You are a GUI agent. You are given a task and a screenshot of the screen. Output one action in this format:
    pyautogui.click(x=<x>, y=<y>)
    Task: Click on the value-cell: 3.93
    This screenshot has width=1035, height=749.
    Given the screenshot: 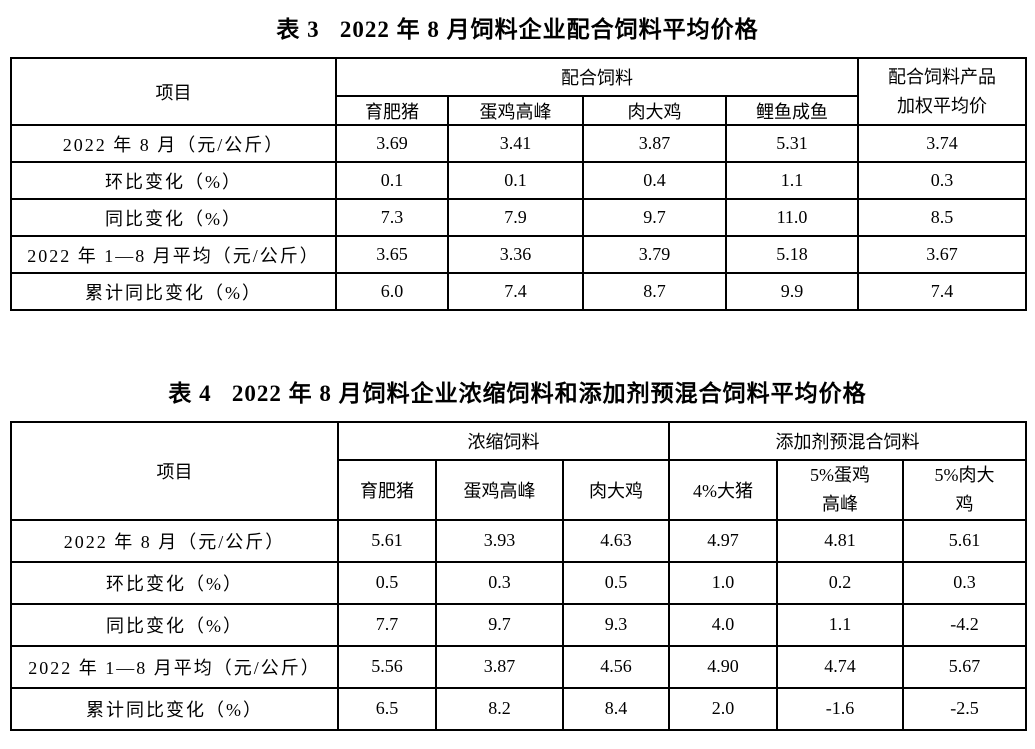 What is the action you would take?
    pyautogui.click(x=499, y=540)
    